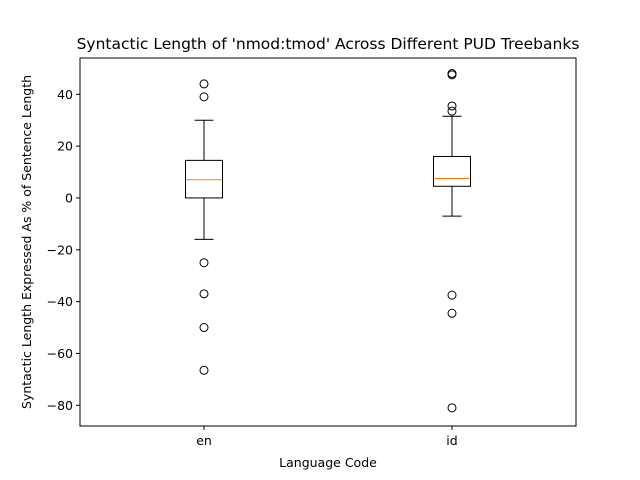 The height and width of the screenshot is (480, 640). I want to click on y-tick-label: −40, so click(60, 301).